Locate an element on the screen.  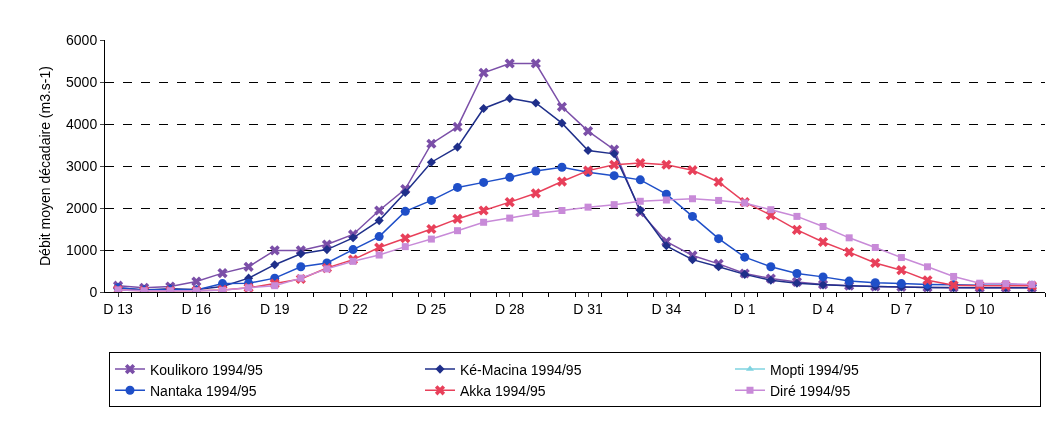
x-tick-label: D 34 is located at coordinates (666, 308).